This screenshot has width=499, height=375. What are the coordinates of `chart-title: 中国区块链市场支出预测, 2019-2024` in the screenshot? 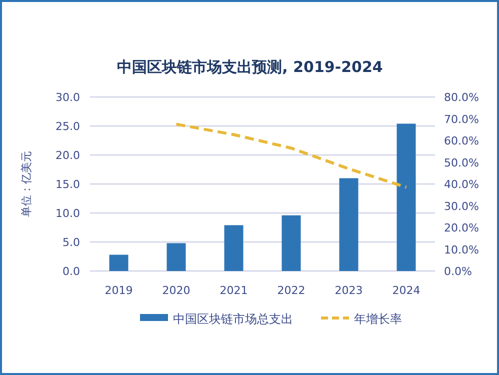 It's located at (250, 67).